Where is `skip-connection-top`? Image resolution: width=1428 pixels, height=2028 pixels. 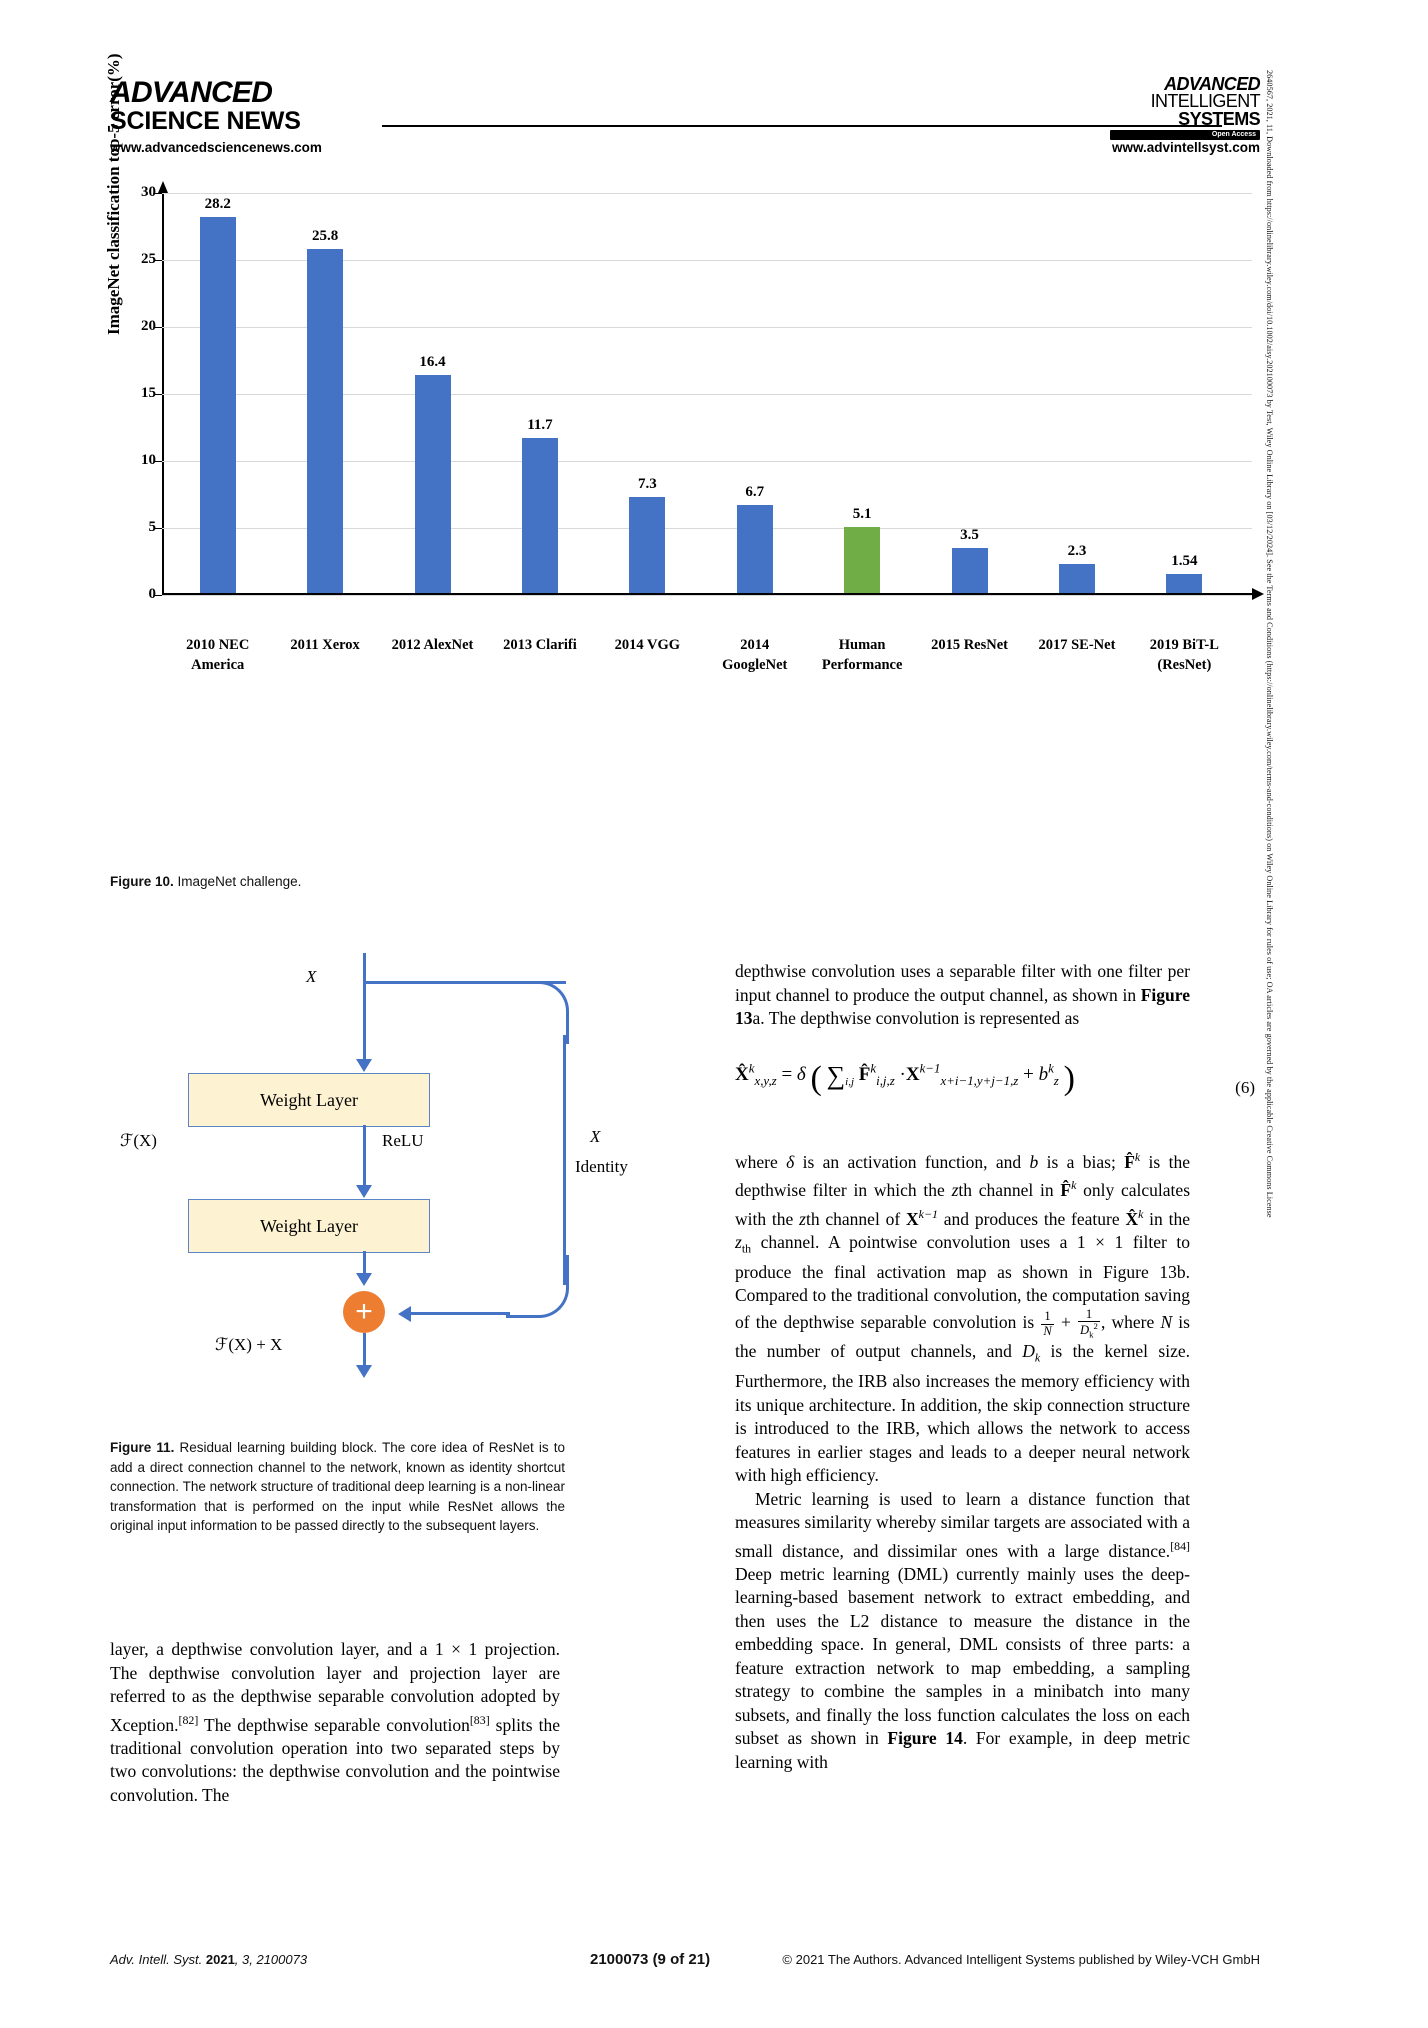
skip-connection-top is located at coordinates (466, 982).